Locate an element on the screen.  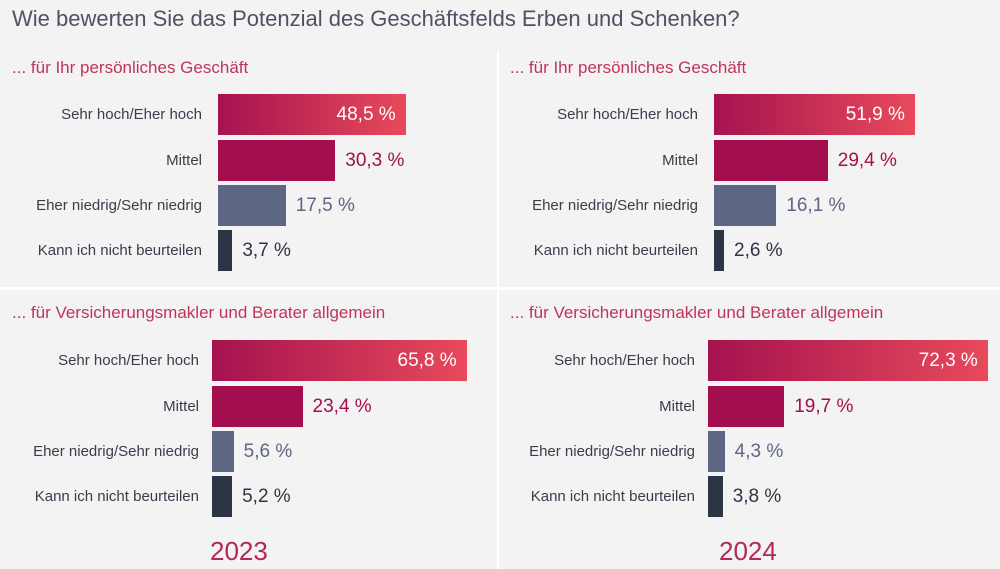
panel-title-1: ... für Ihr persönliches Geschäft is located at coordinates (130, 67).